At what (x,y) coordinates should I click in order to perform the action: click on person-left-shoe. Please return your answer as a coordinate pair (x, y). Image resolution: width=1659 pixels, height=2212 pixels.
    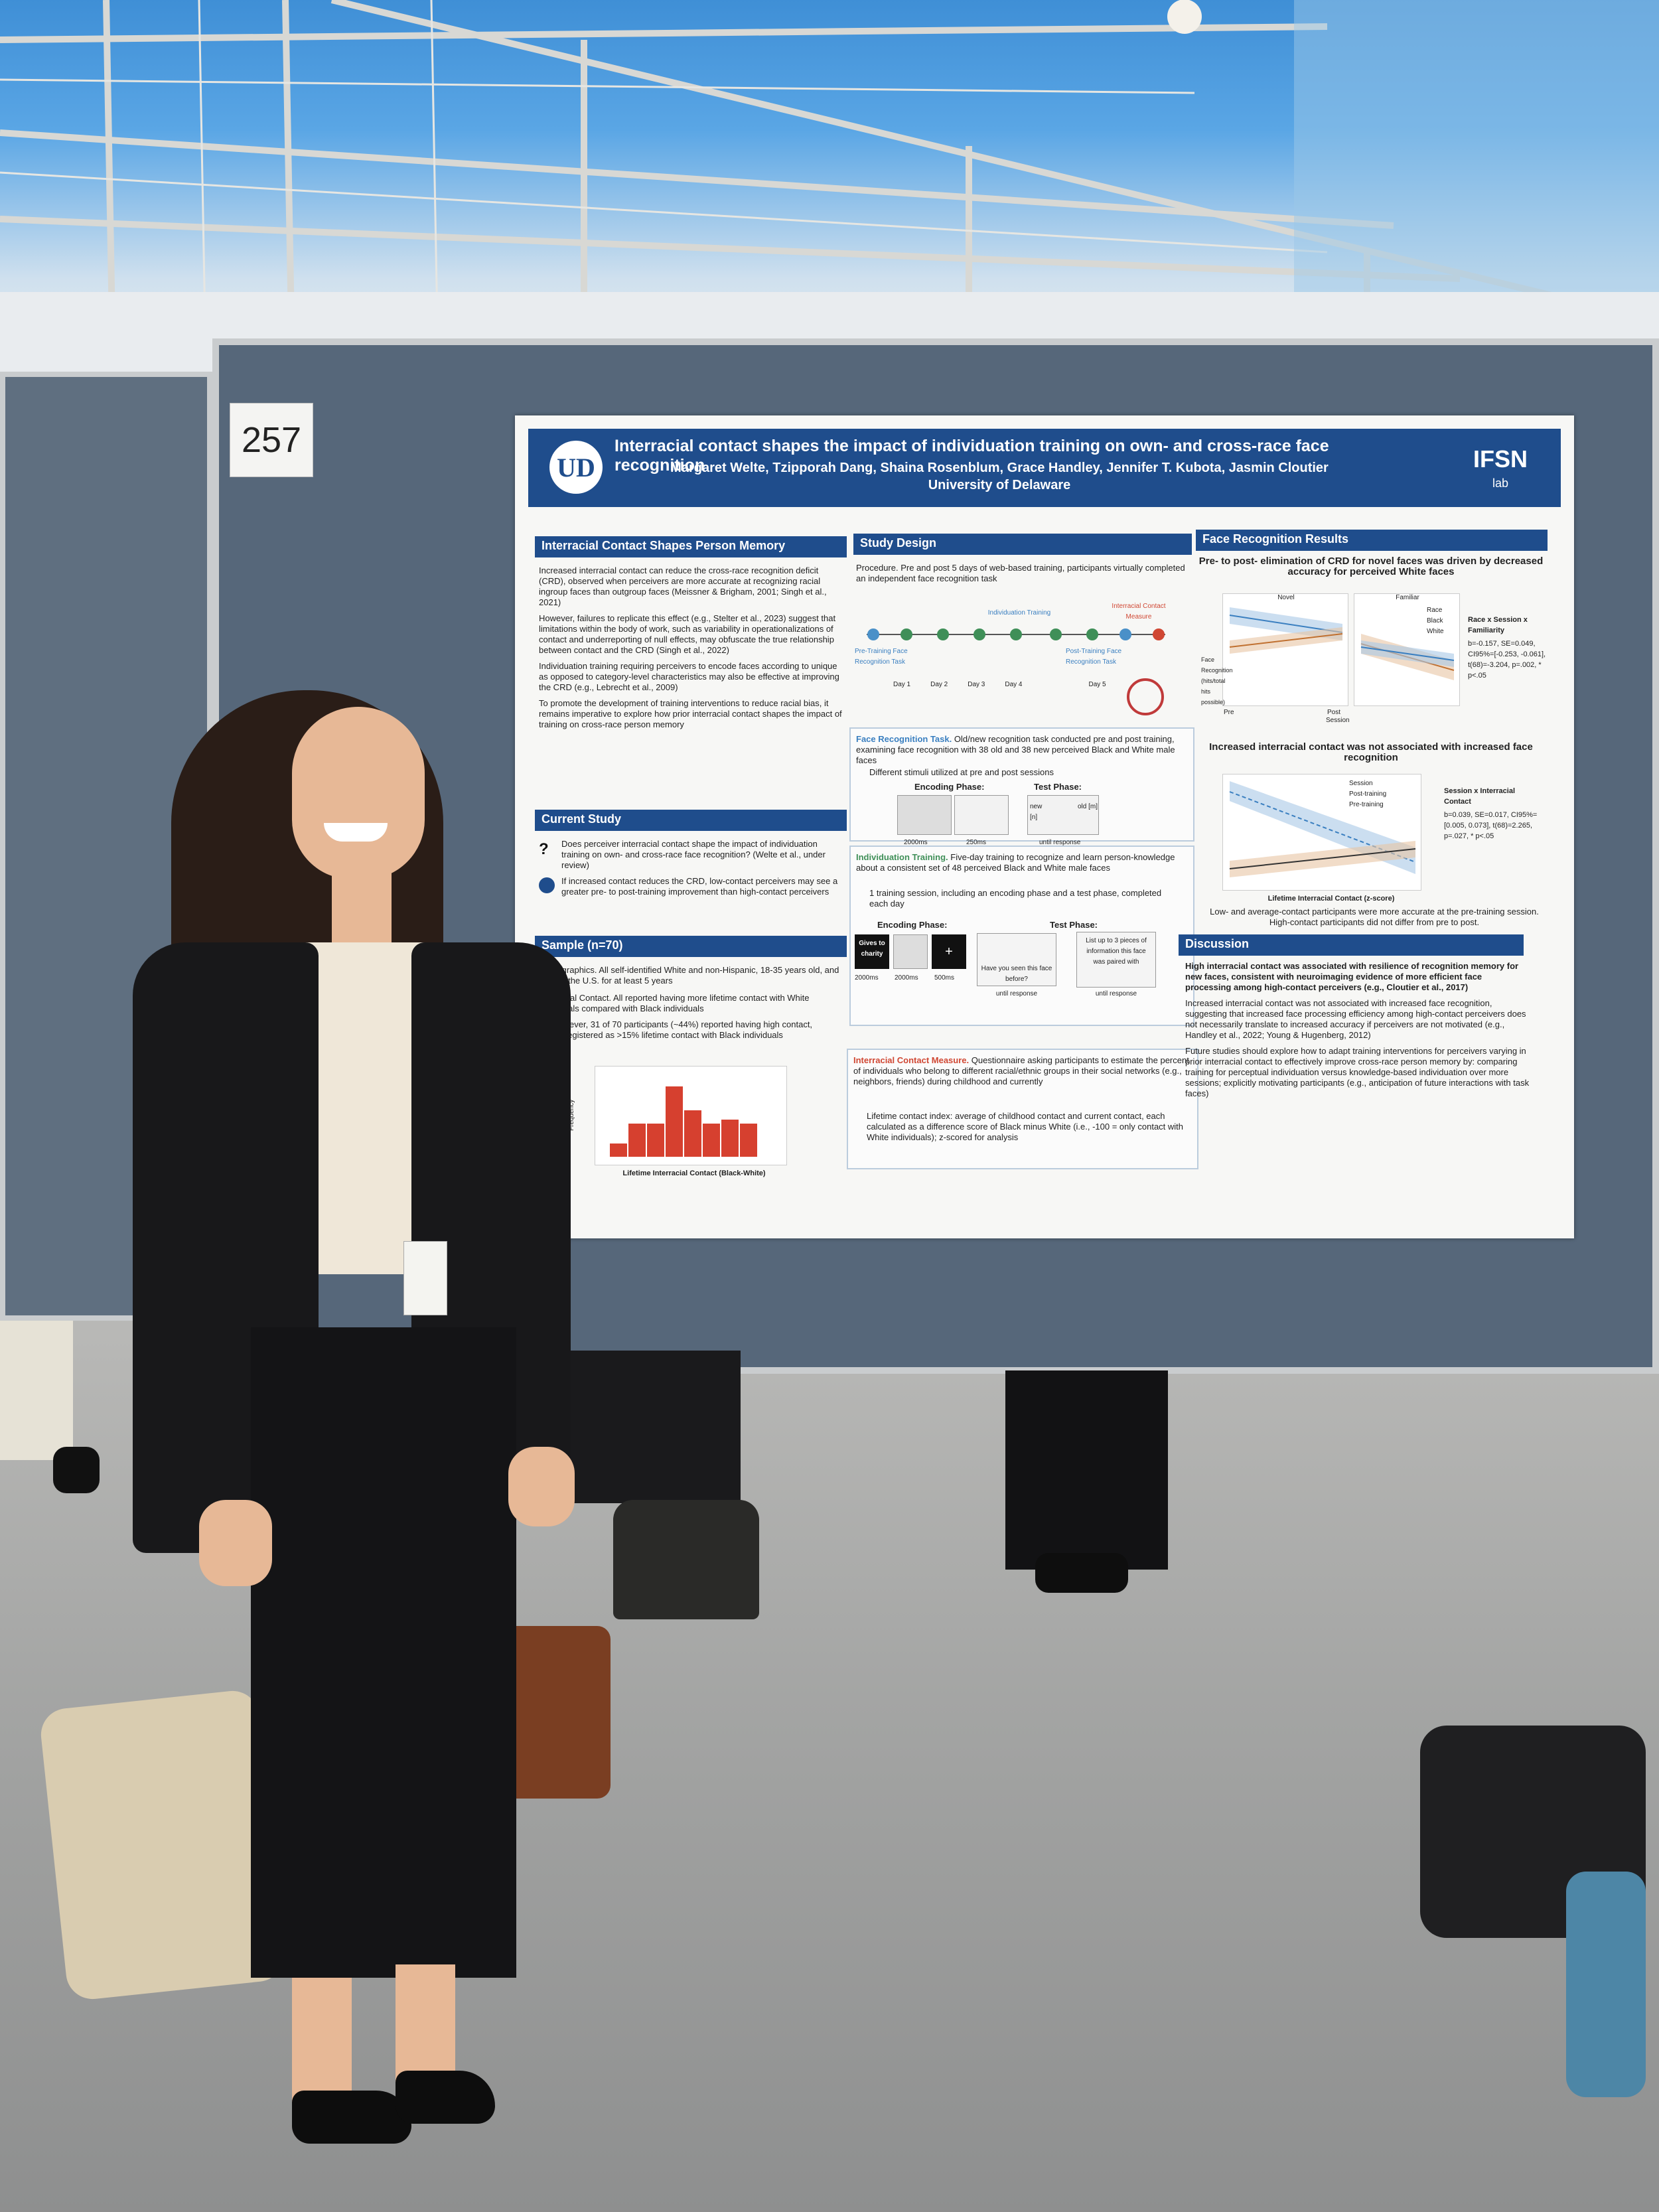
    Looking at the image, I should click on (76, 1470).